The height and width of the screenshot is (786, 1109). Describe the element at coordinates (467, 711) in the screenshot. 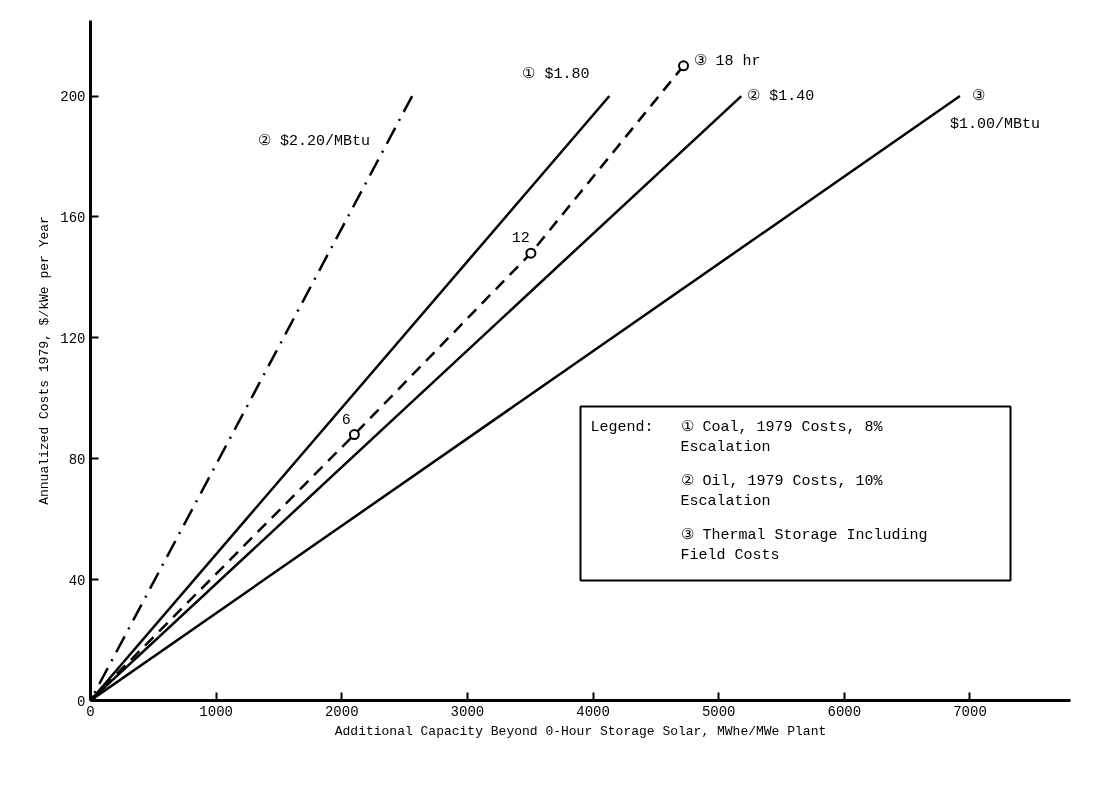

I see `x-tick-label: 3000` at that location.